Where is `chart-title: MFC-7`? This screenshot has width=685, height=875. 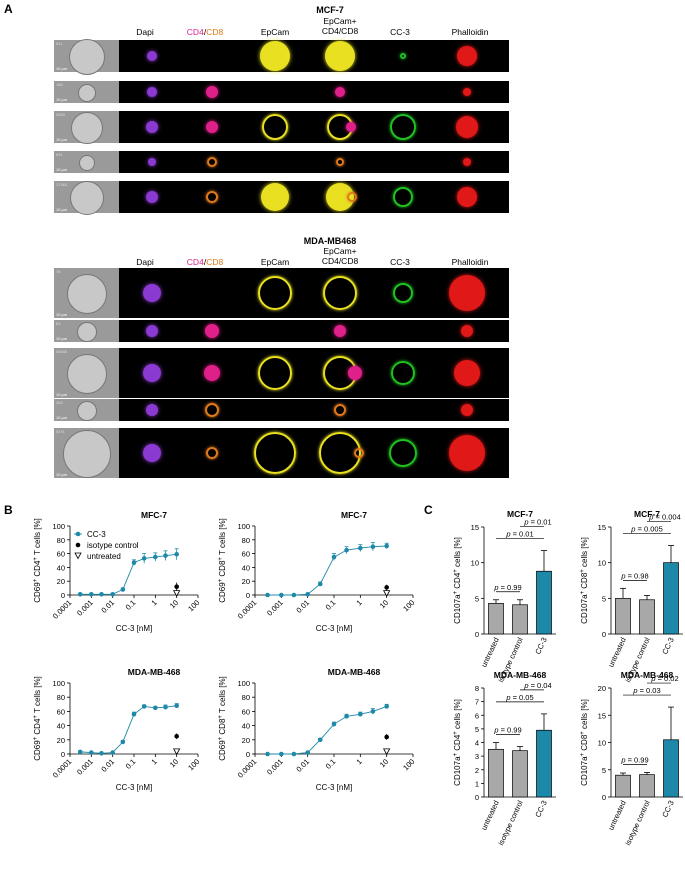 chart-title: MFC-7 is located at coordinates (154, 515).